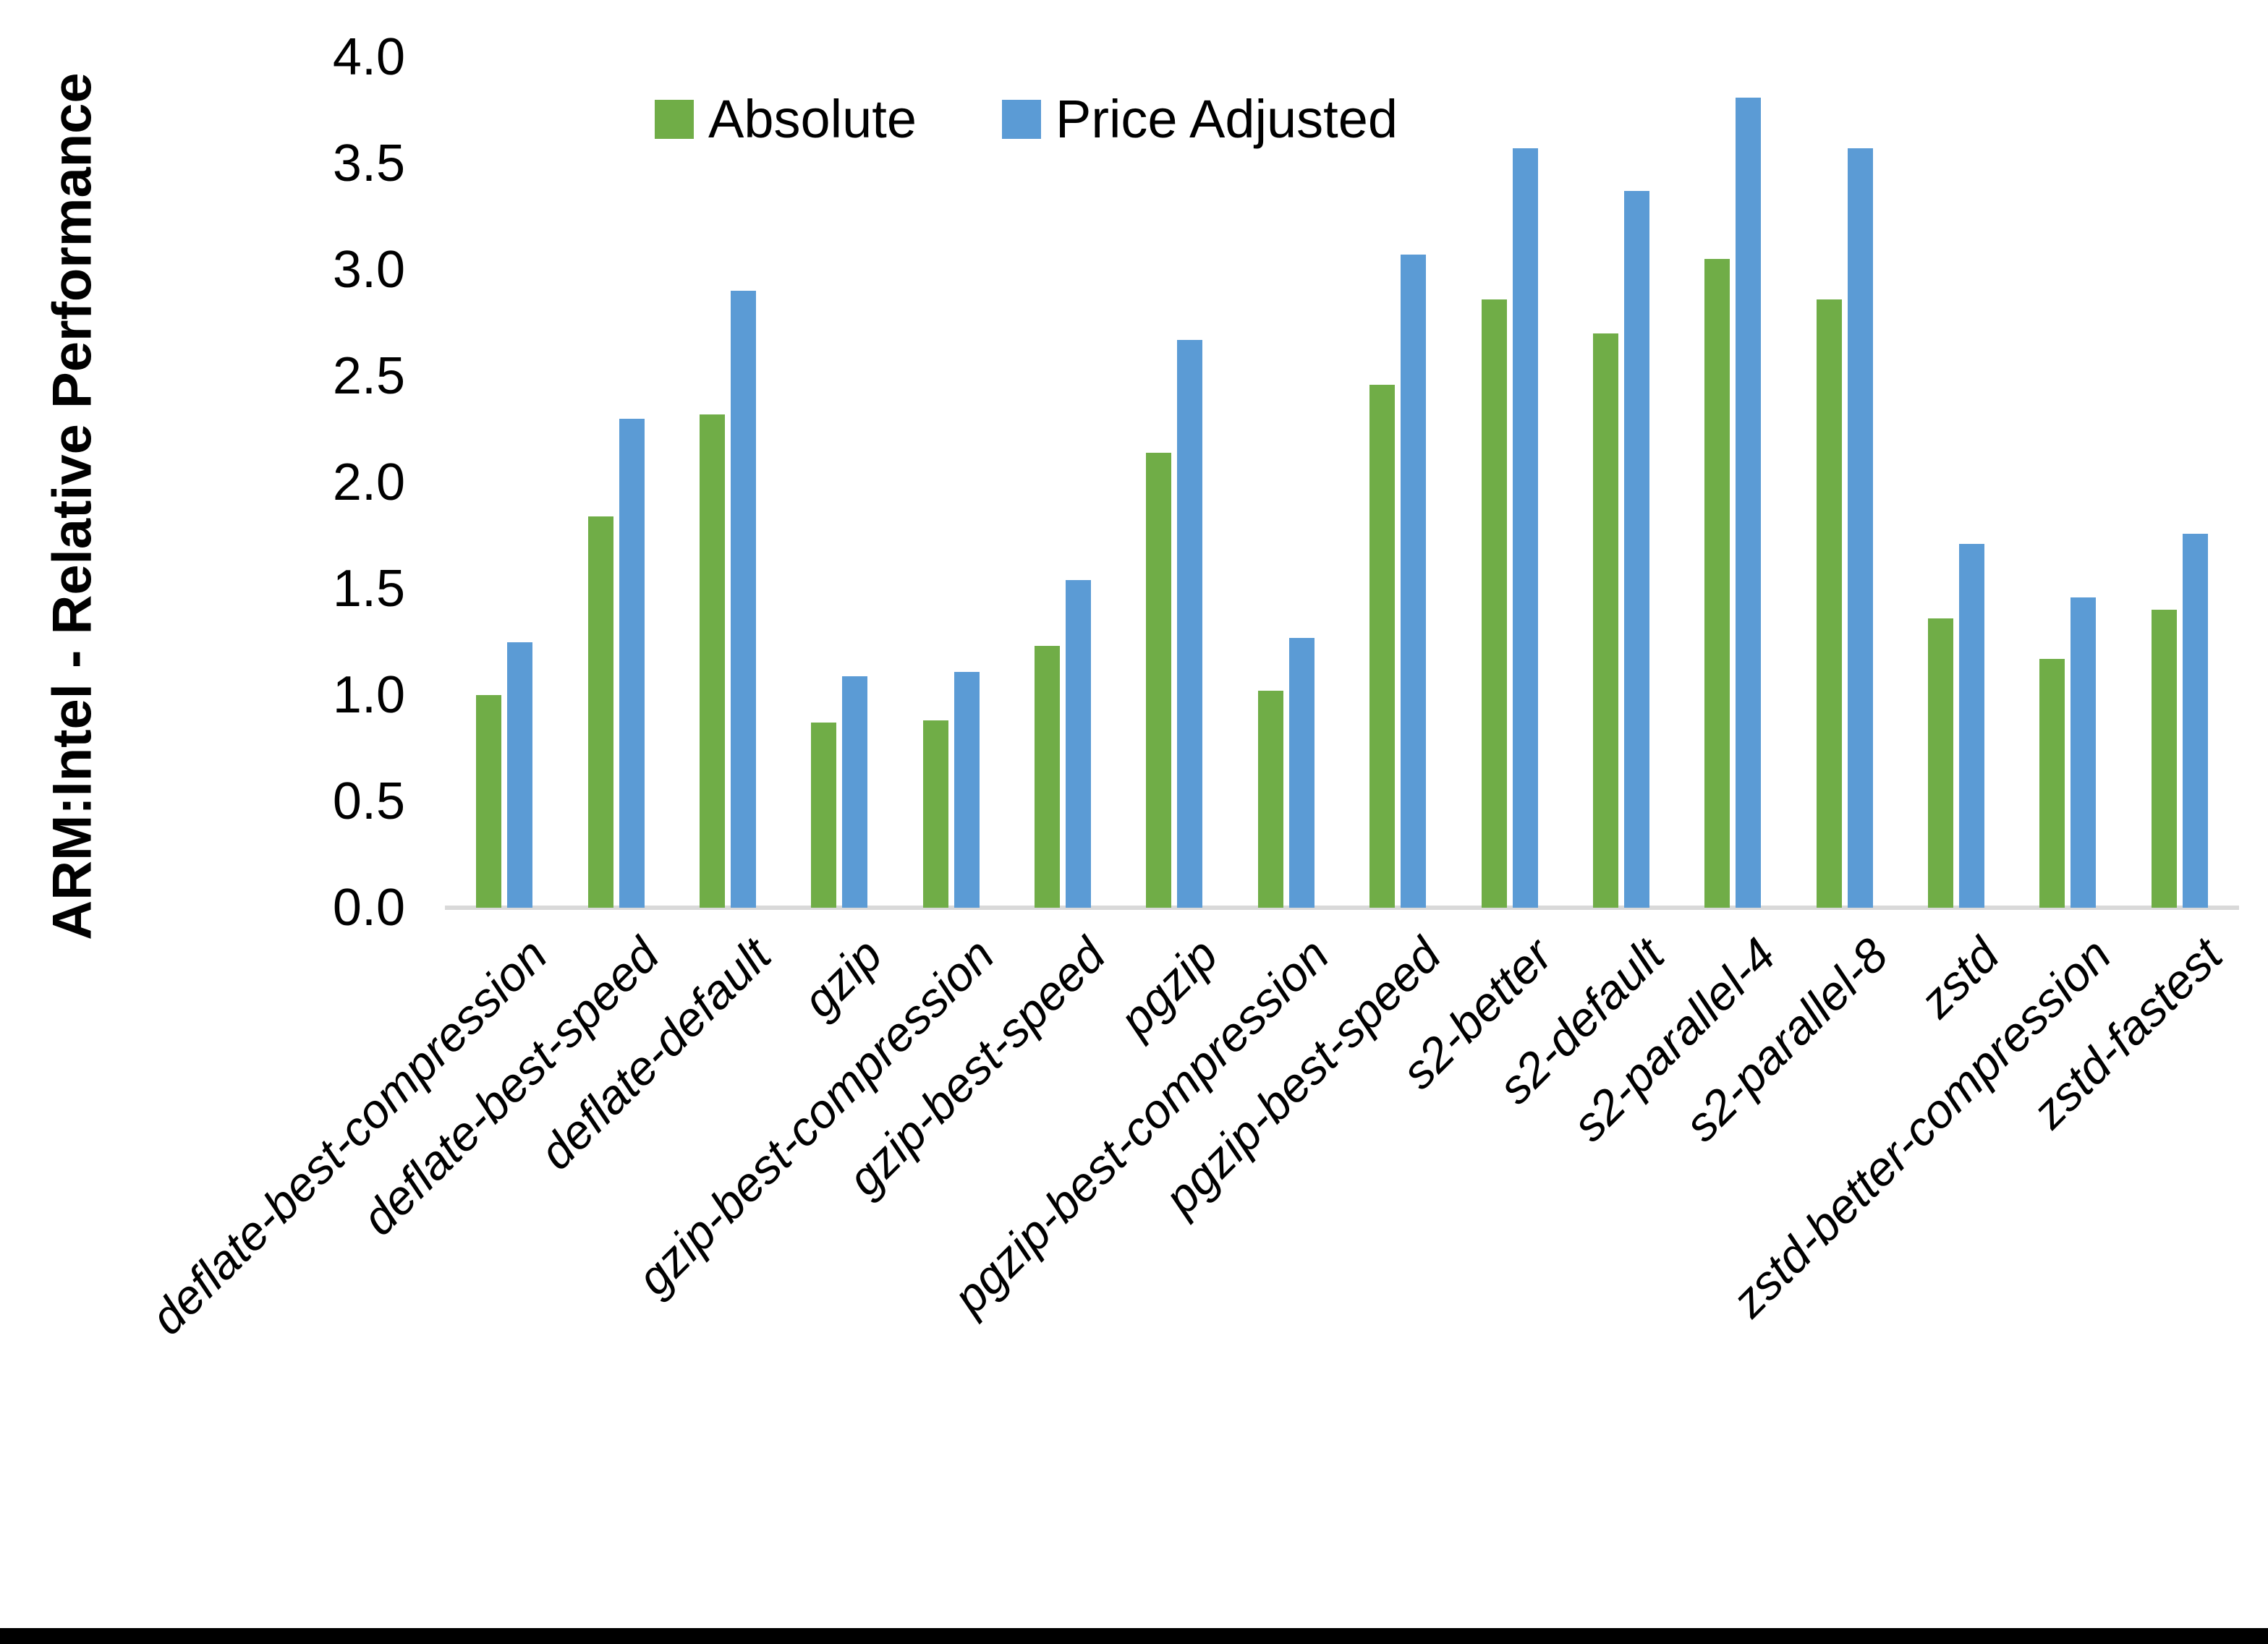 The width and height of the screenshot is (2268, 1644). I want to click on bar-absolute-zstd, so click(1941, 763).